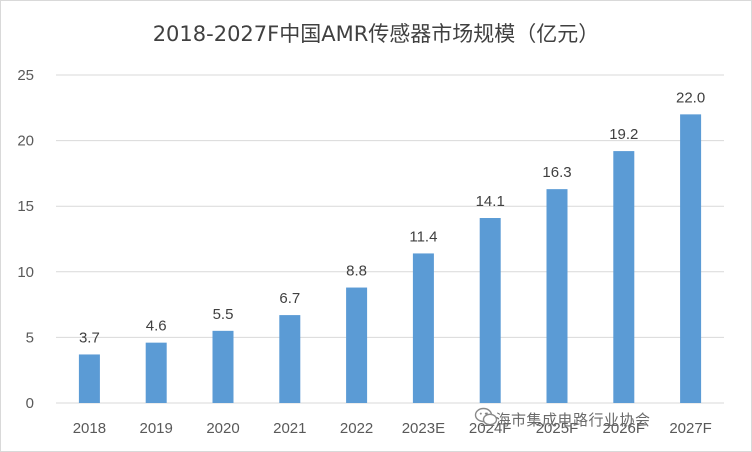 The width and height of the screenshot is (752, 452). I want to click on y-axis-ticks: 0 5 10 15 20 25, so click(25, 239).